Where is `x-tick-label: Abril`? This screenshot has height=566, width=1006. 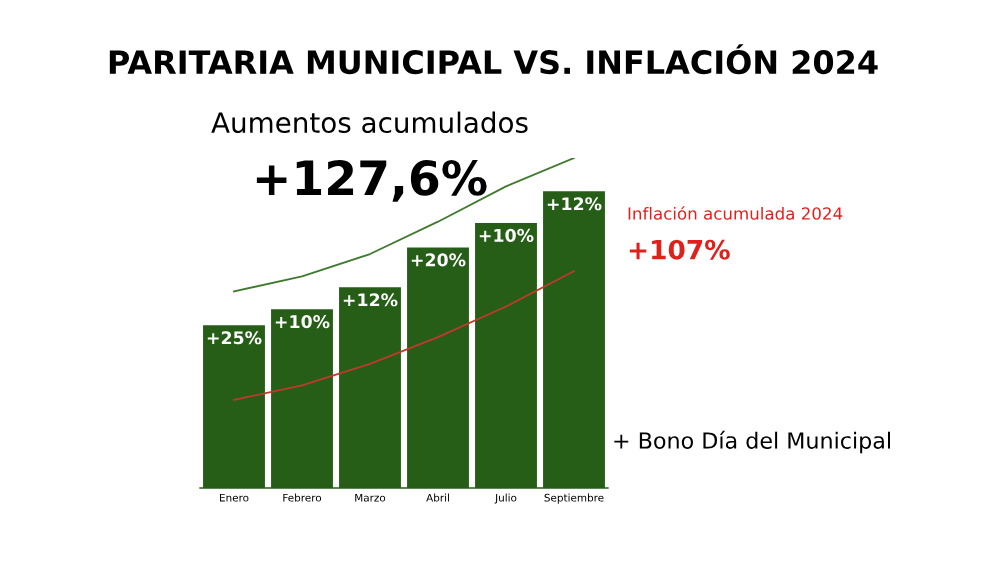
x-tick-label: Abril is located at coordinates (437, 497).